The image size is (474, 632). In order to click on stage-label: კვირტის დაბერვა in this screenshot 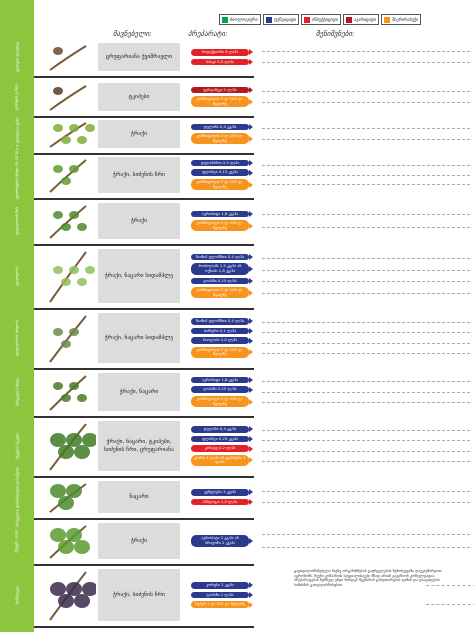, I will do `click(17, 57)`.